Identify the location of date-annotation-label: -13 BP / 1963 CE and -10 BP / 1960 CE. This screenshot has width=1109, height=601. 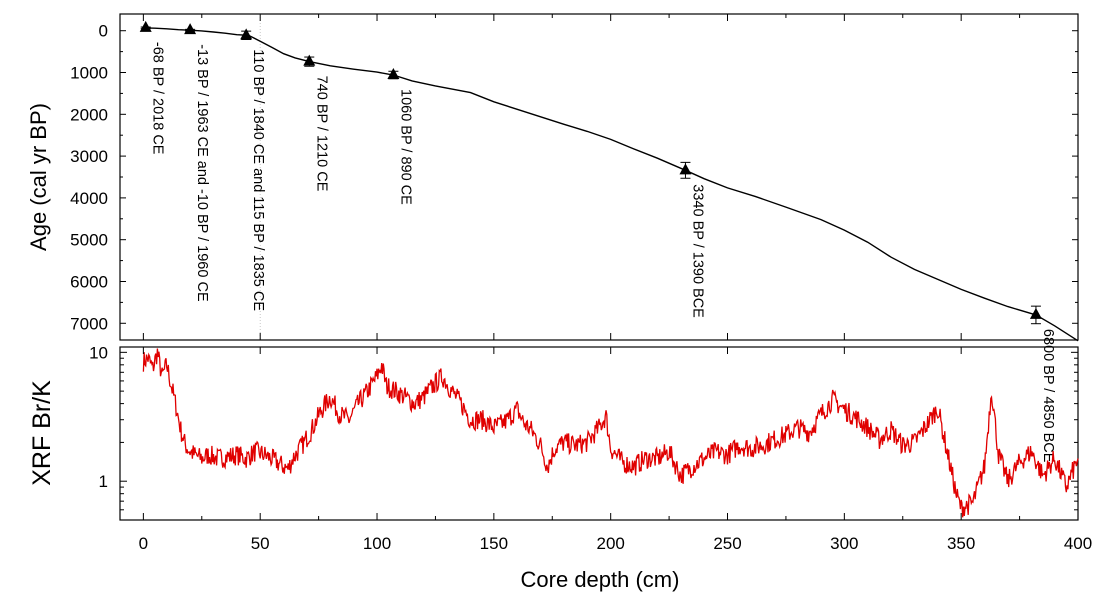
(202, 173).